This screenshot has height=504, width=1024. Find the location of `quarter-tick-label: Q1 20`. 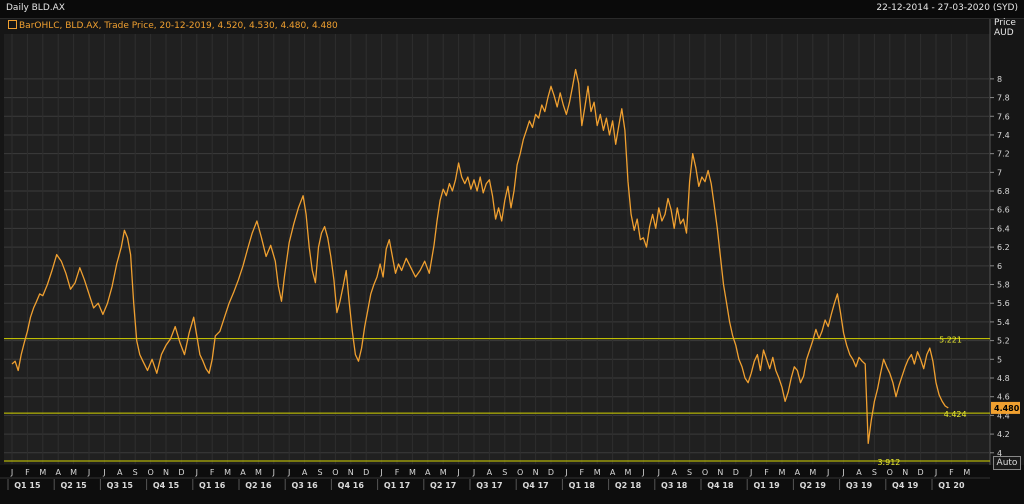

quarter-tick-label: Q1 20 is located at coordinates (951, 485).